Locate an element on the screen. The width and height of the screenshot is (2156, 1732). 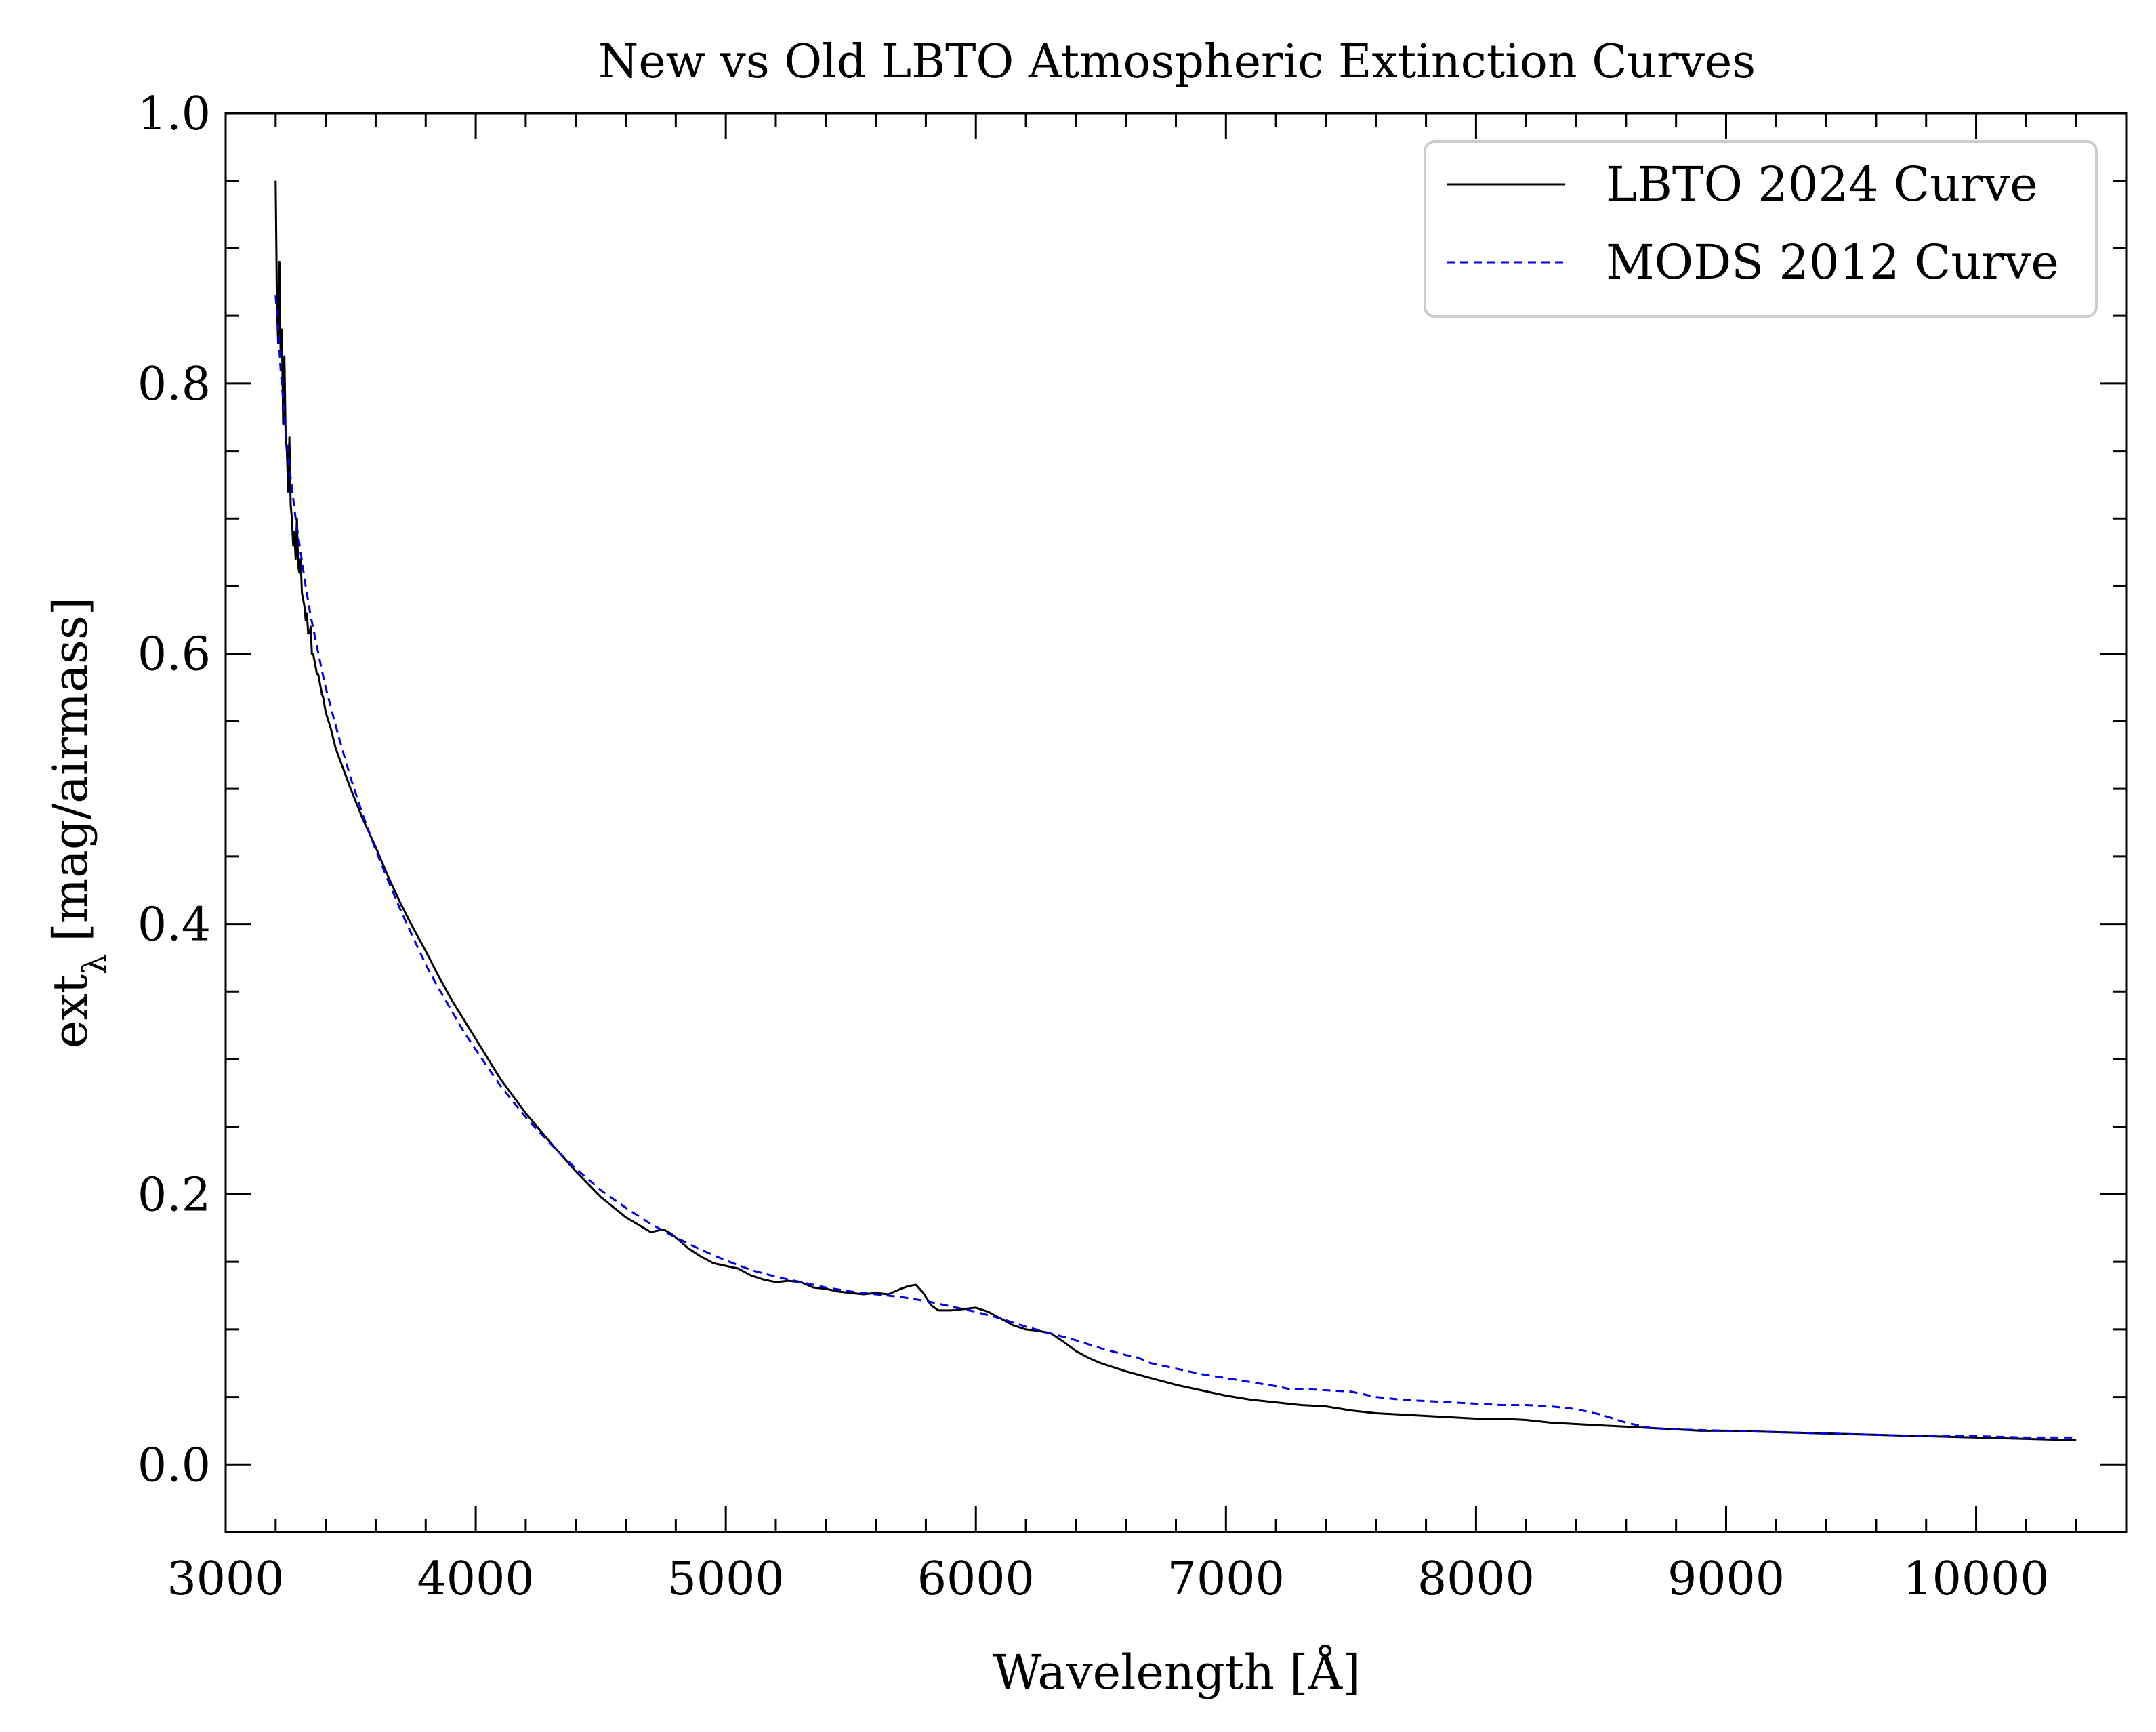
y-axis-label-unit: [mag/airmass] is located at coordinates (70, 769).